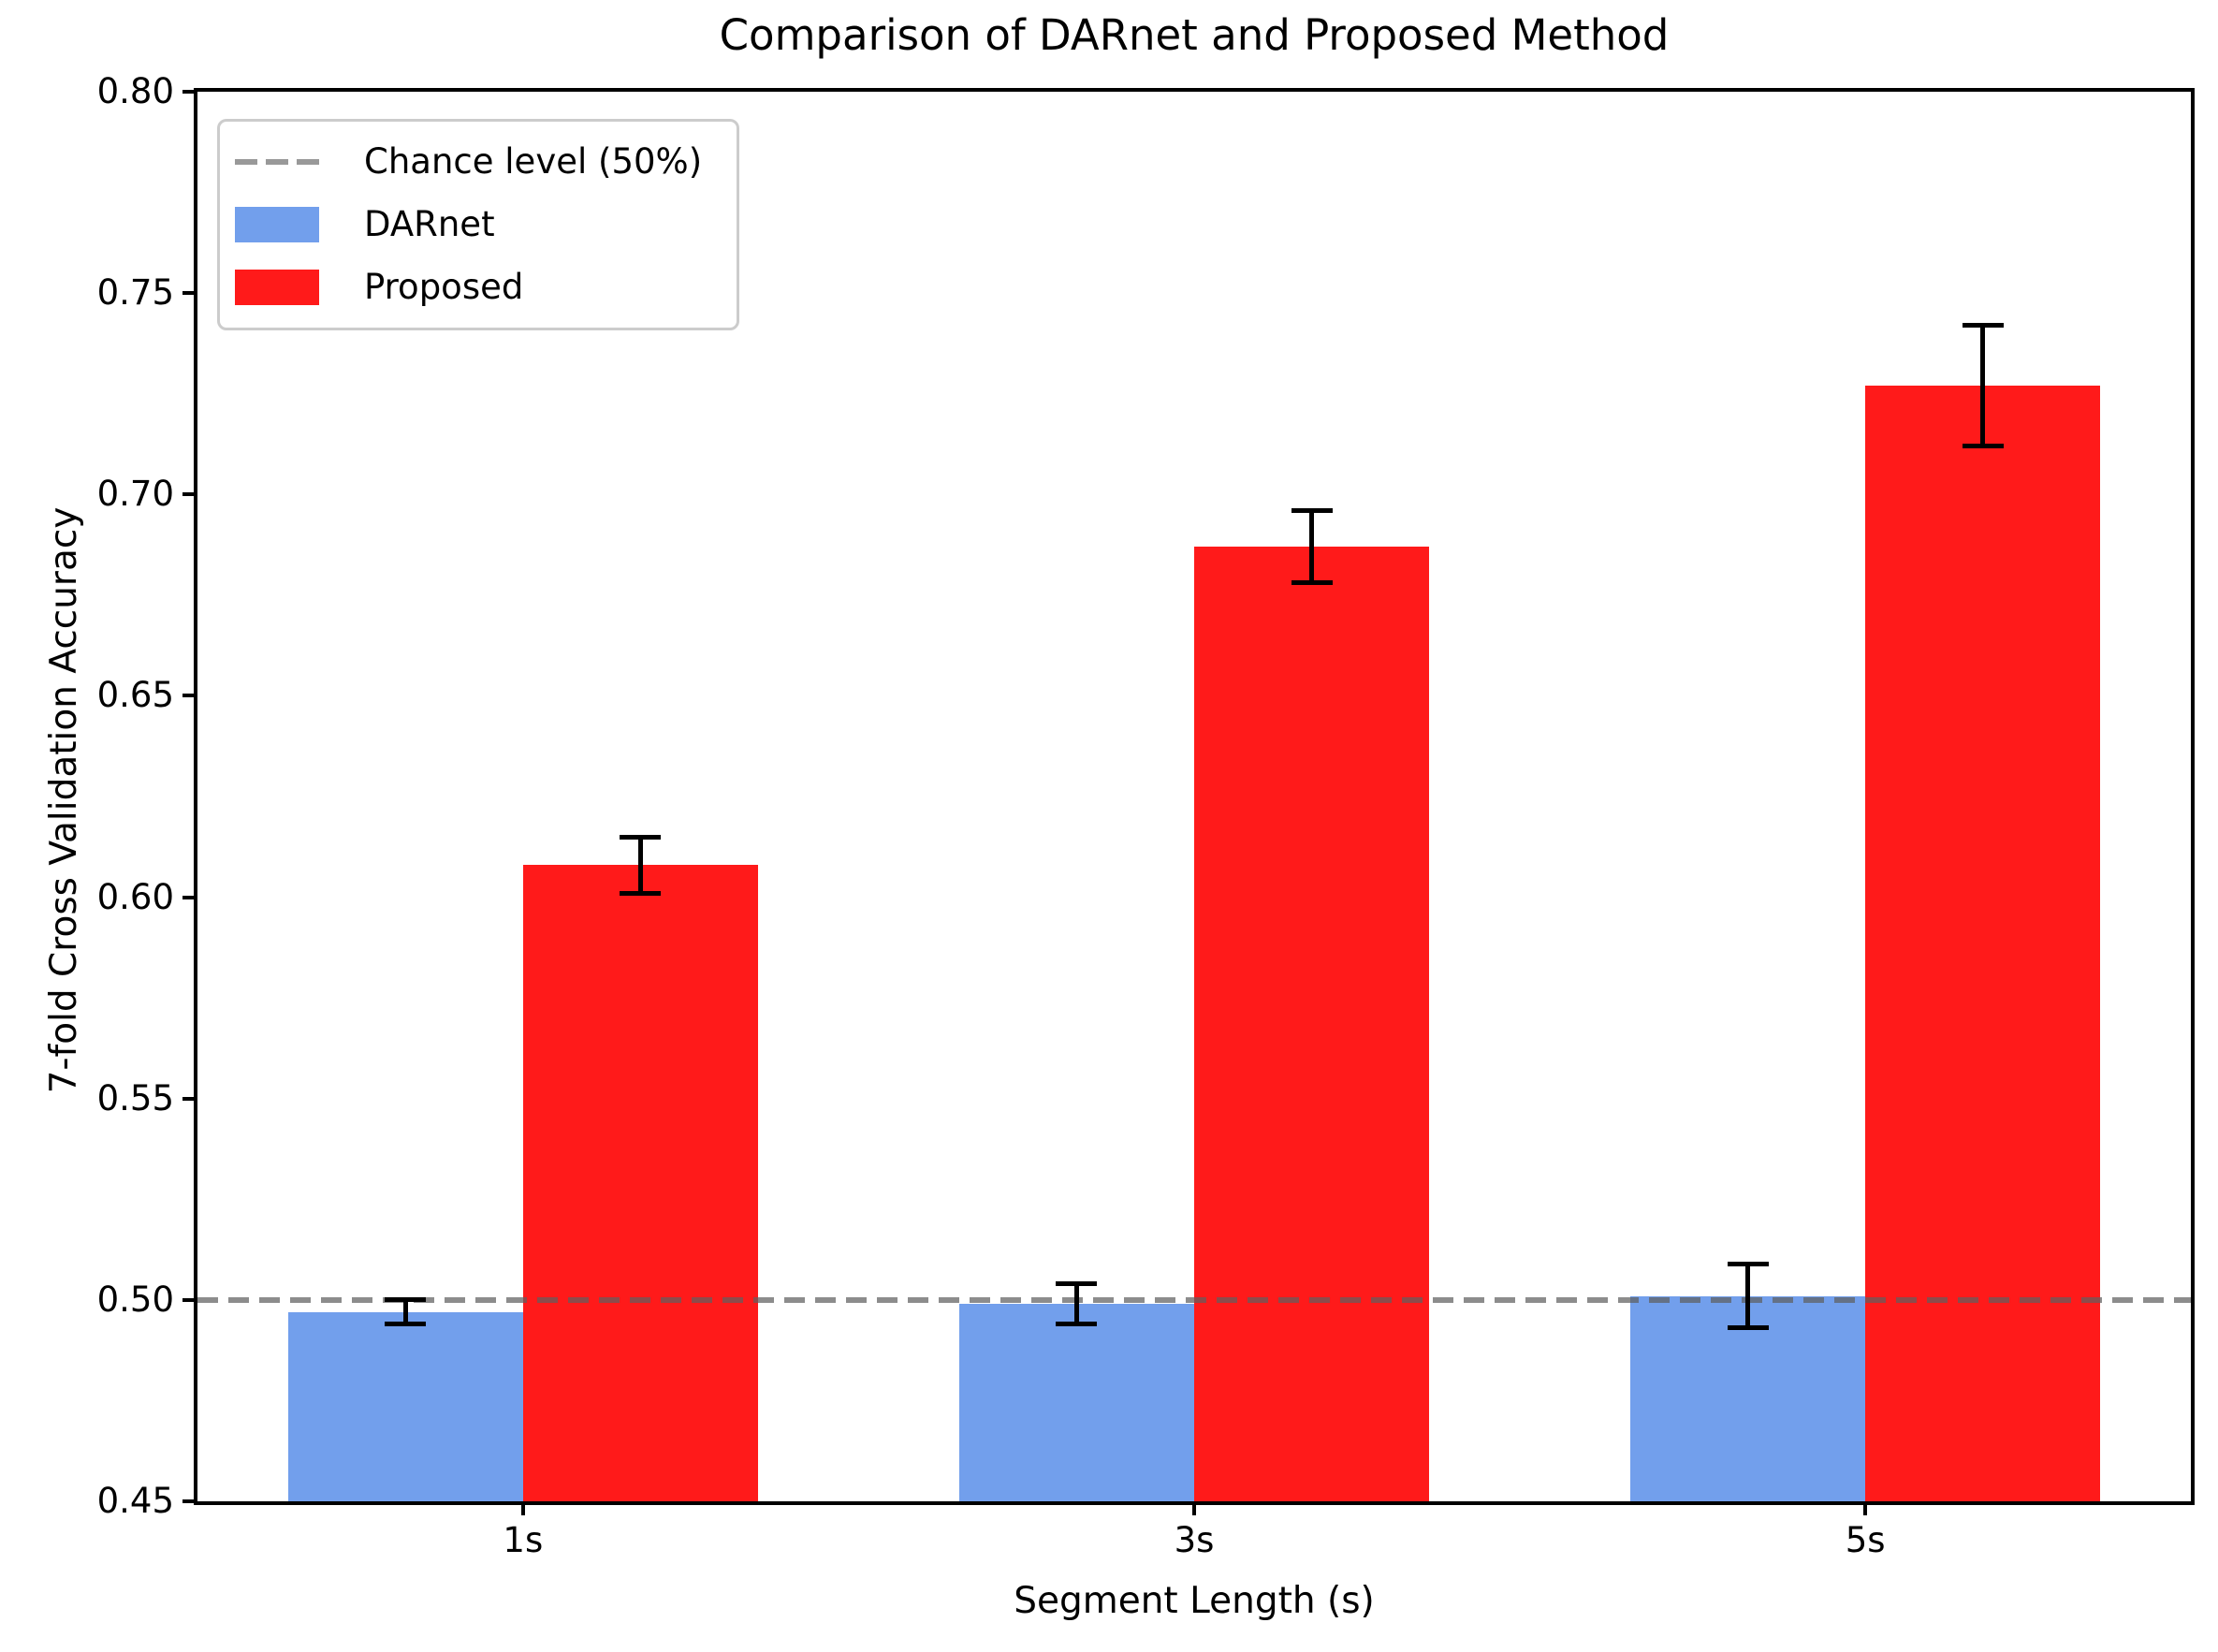 This screenshot has width=2218, height=1652. Describe the element at coordinates (1312, 510) in the screenshot. I see `error-bar-proposed-3s-top-cap` at that location.